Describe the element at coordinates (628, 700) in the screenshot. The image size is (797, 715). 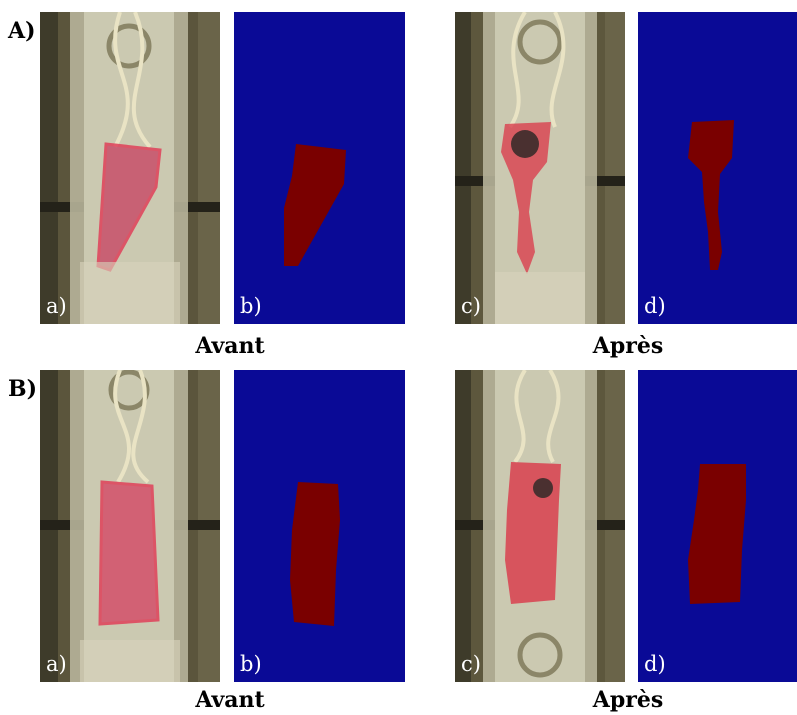
I see `caption-b-after: Après` at that location.